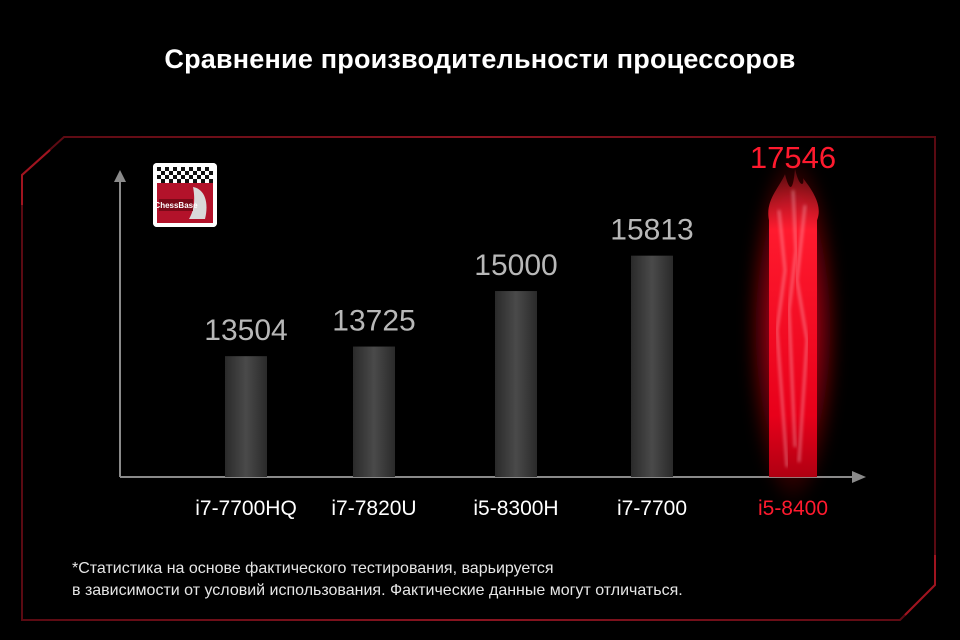 This screenshot has height=640, width=960. What do you see at coordinates (246, 416) in the screenshot?
I see `bar-i7-7700HQ` at bounding box center [246, 416].